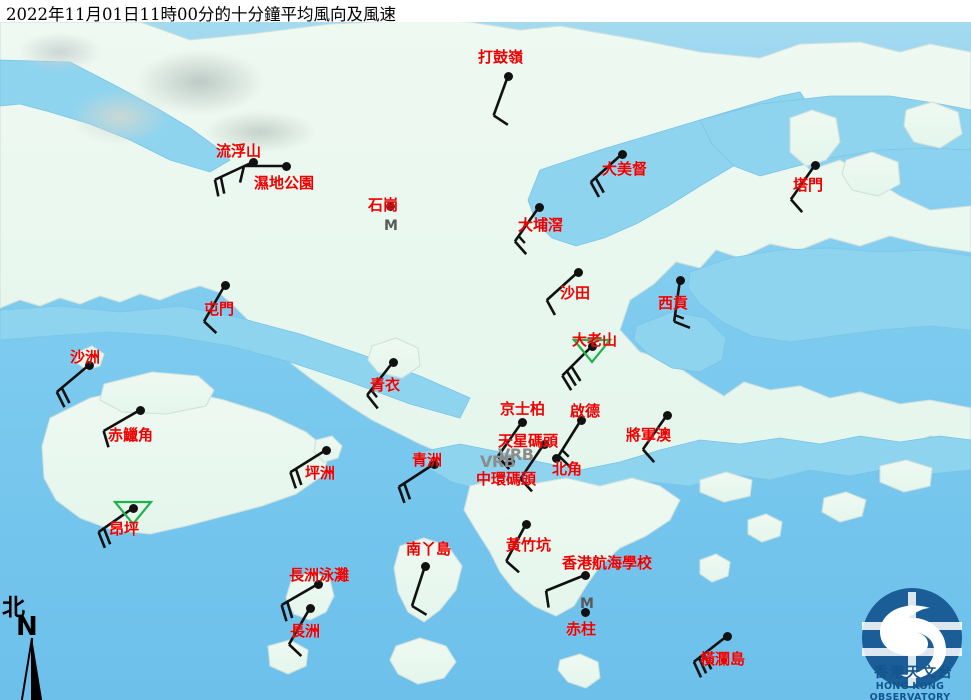 This screenshot has width=971, height=700. I want to click on station-label: 黃竹坑, so click(529, 545).